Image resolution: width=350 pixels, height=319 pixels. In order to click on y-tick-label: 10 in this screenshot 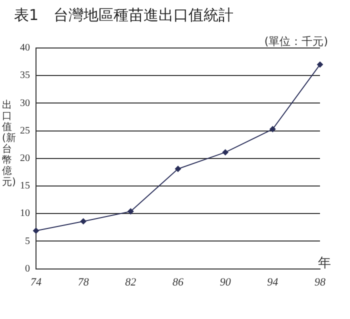, I will do `click(25, 214)`.